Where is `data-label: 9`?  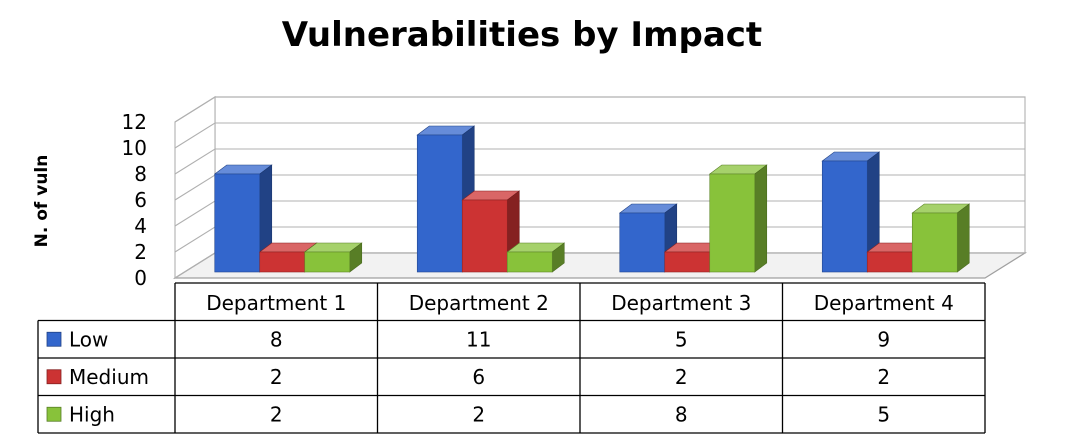 data-label: 9 is located at coordinates (883, 339).